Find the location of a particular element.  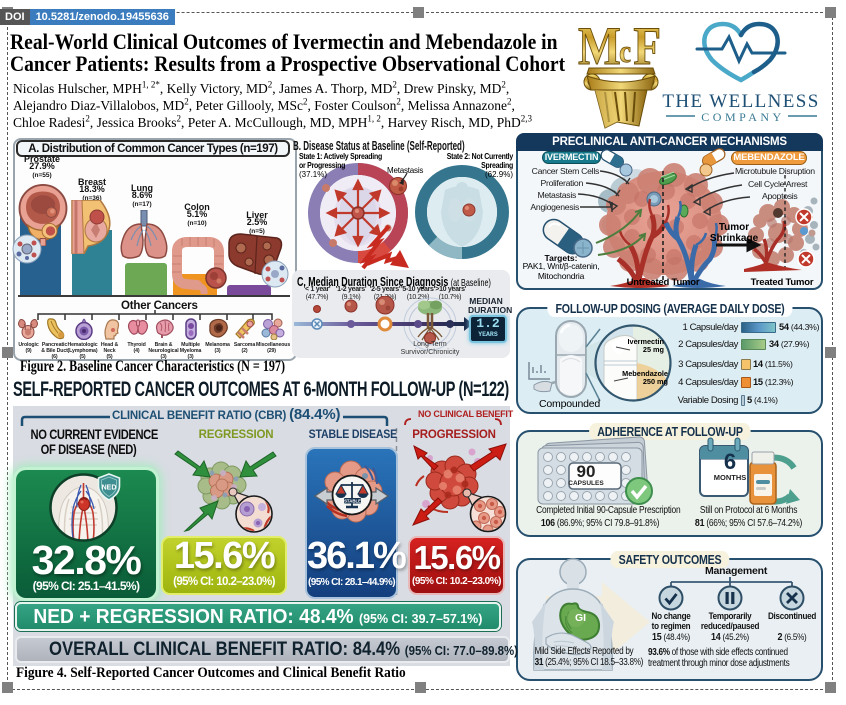

svg-text: THE WELLNESS is located at coordinates (740, 101).